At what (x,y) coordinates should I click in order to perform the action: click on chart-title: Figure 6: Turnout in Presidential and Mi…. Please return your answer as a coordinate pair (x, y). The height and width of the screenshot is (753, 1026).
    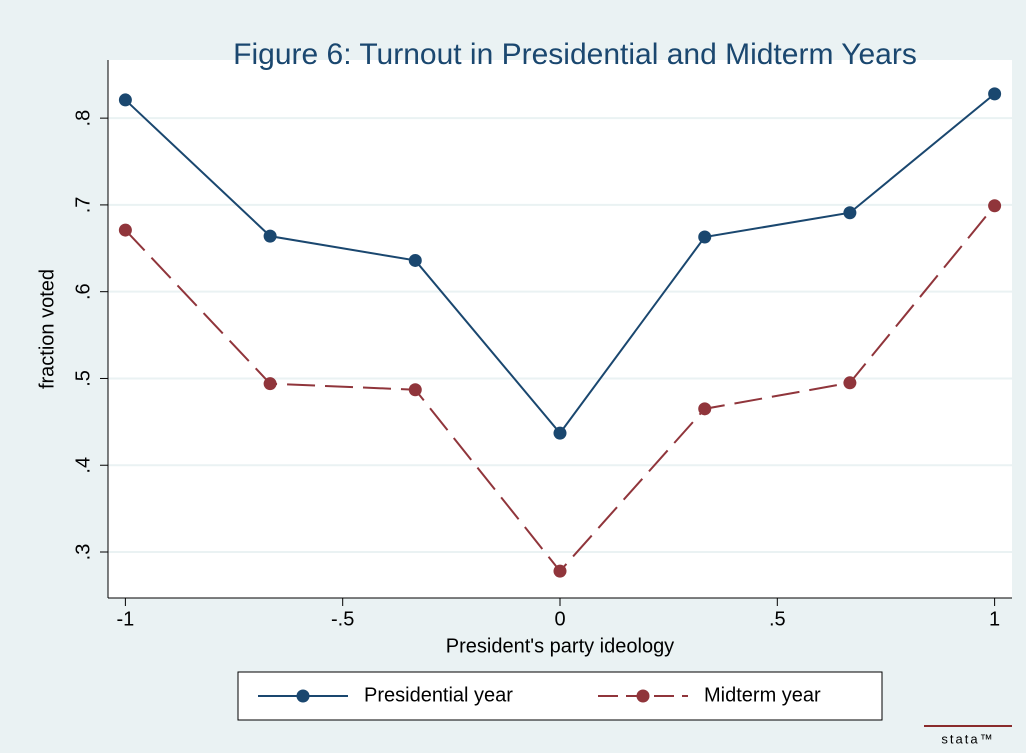
    Looking at the image, I should click on (575, 54).